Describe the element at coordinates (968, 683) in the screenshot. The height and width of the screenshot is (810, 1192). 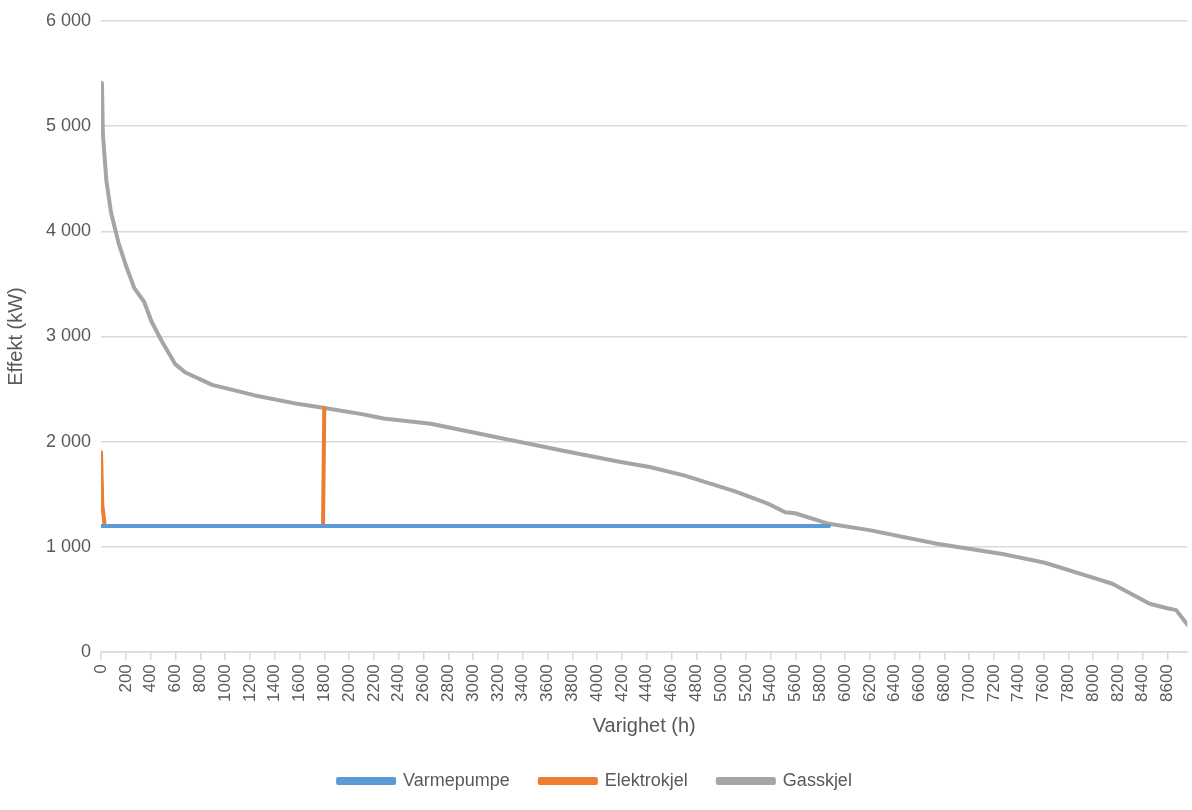
I see `x-tick-label: 7000` at that location.